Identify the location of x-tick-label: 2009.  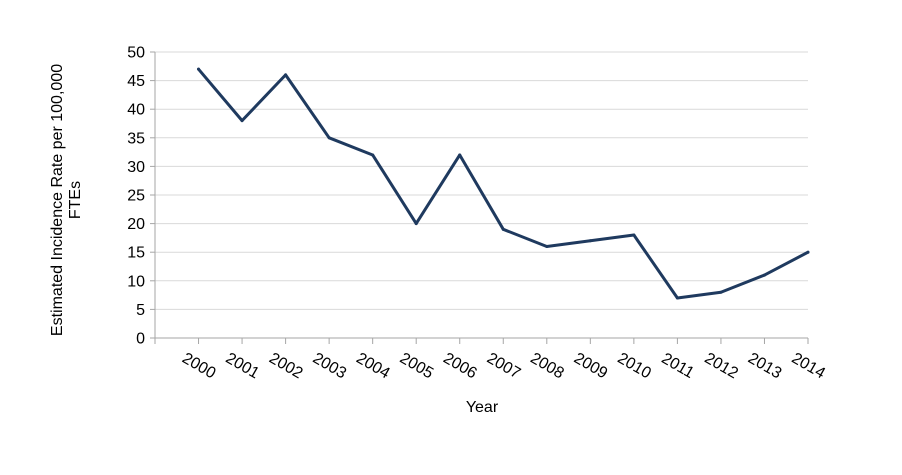
(590, 366).